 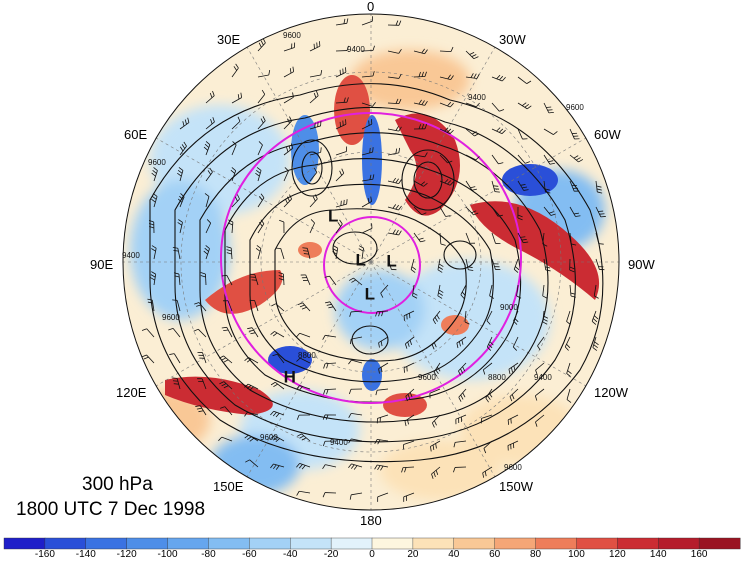 I want to click on lon-label-90w: 90W, so click(x=641, y=264).